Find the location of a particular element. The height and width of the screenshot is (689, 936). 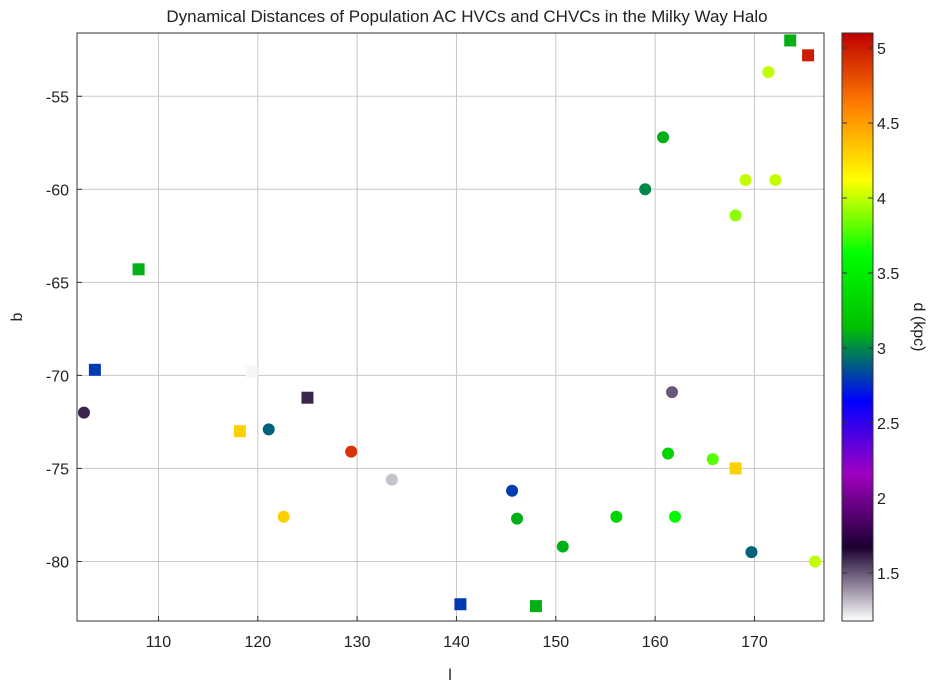

y-tick-label: -75 is located at coordinates (57, 469).